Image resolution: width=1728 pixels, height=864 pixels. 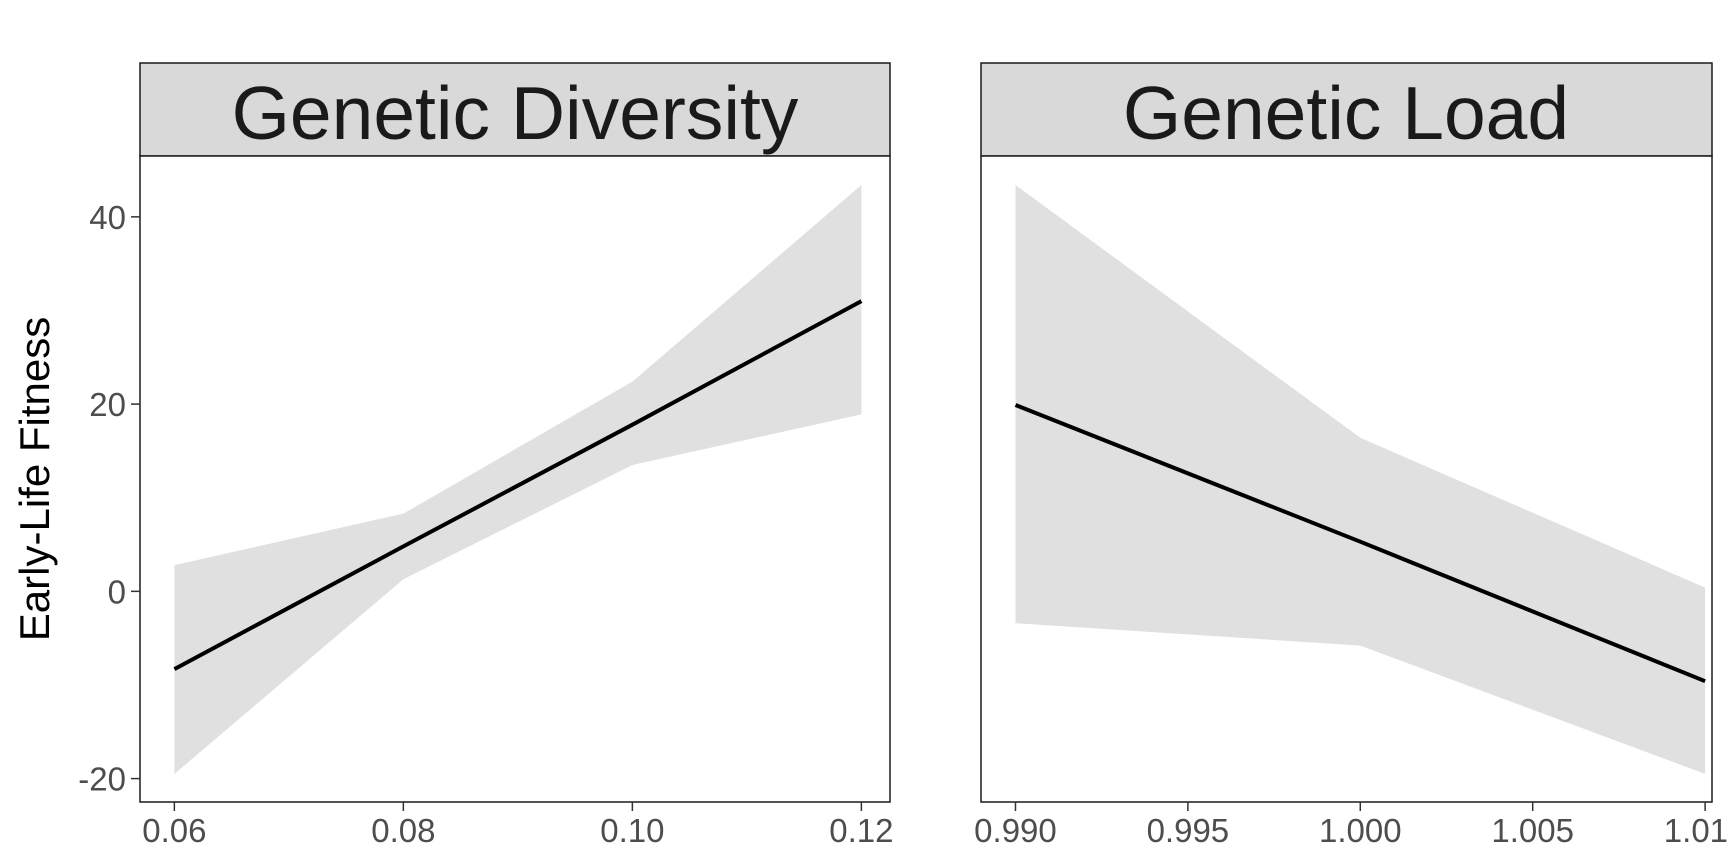 What do you see at coordinates (174, 830) in the screenshot?
I see `x-tick-label: 0.06` at bounding box center [174, 830].